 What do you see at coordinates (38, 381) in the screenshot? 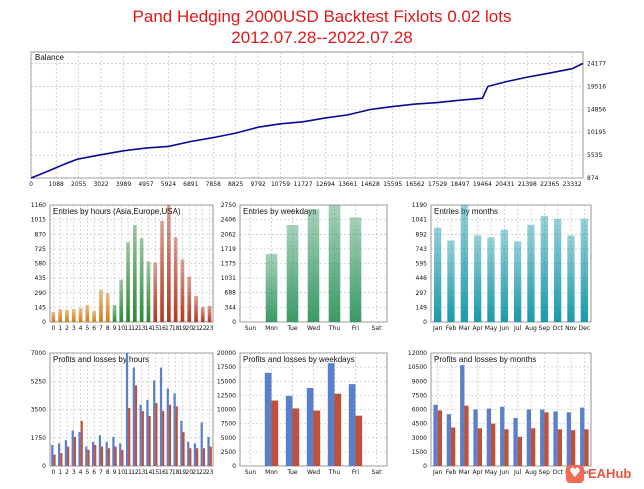
I see `y-tick-label: 5250` at bounding box center [38, 381].